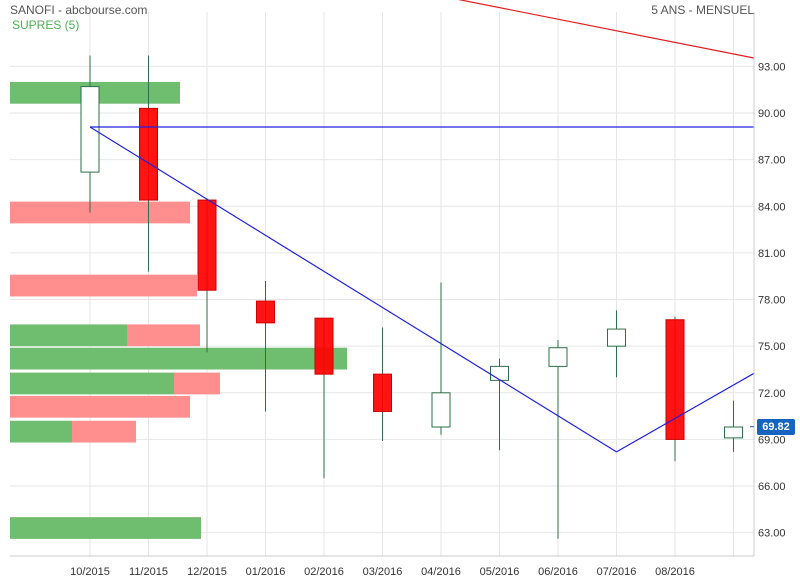  I want to click on x-tick-label: 04/2016, so click(441, 572).